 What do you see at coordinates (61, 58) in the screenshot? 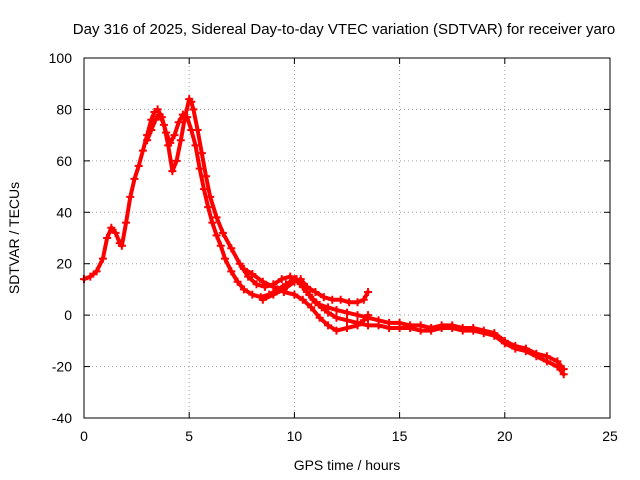
I see `y-tick-label: 100` at bounding box center [61, 58].